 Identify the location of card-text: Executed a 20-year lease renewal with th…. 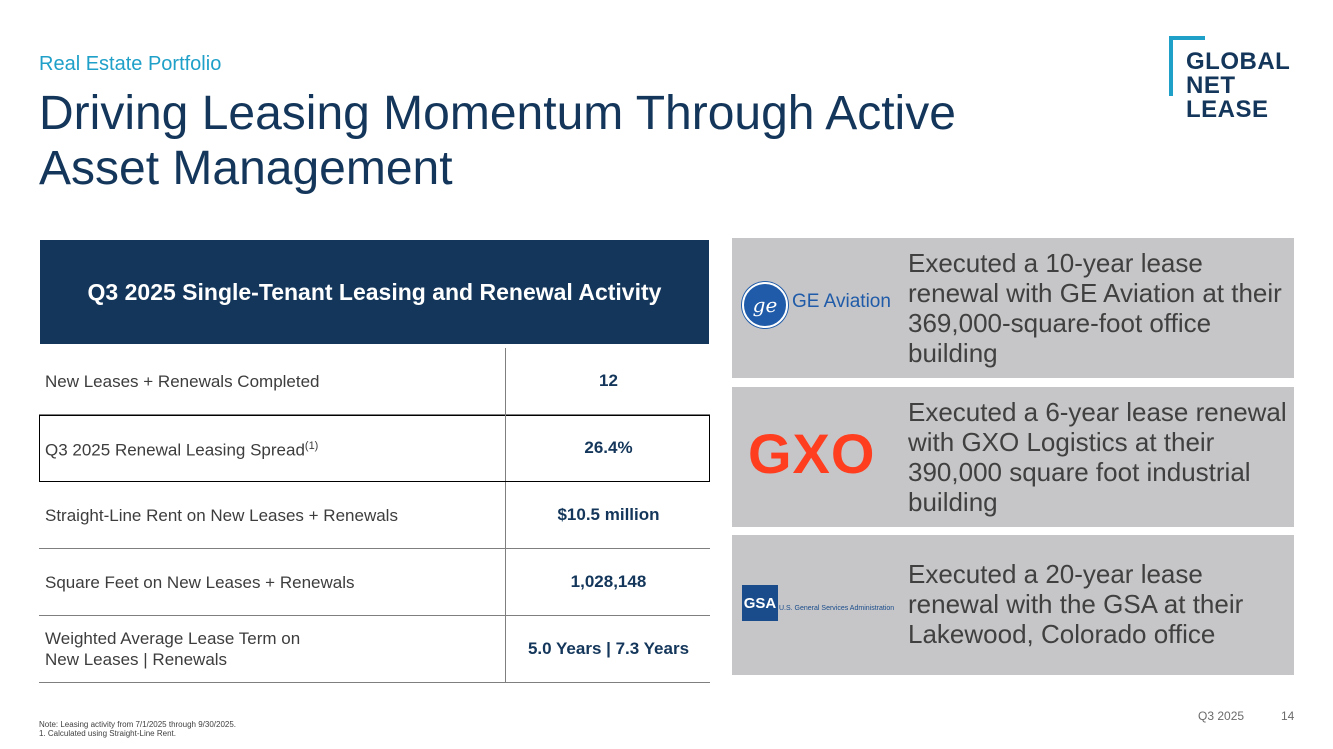
(1076, 604).